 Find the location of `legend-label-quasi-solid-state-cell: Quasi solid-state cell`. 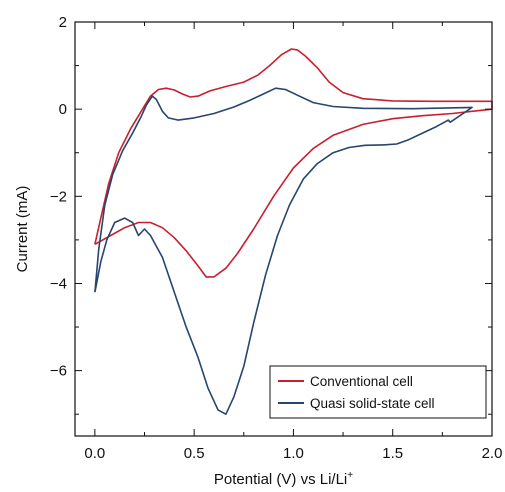

legend-label-quasi-solid-state-cell: Quasi solid-state cell is located at coordinates (372, 403).